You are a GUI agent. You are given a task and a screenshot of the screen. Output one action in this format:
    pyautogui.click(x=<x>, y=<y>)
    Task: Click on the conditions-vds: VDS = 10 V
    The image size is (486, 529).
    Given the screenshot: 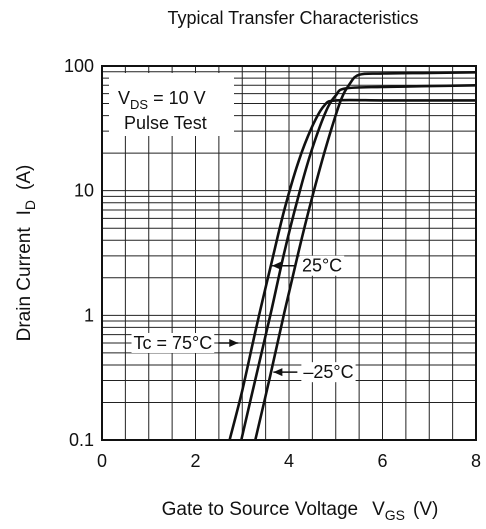 What is the action you would take?
    pyautogui.click(x=162, y=100)
    